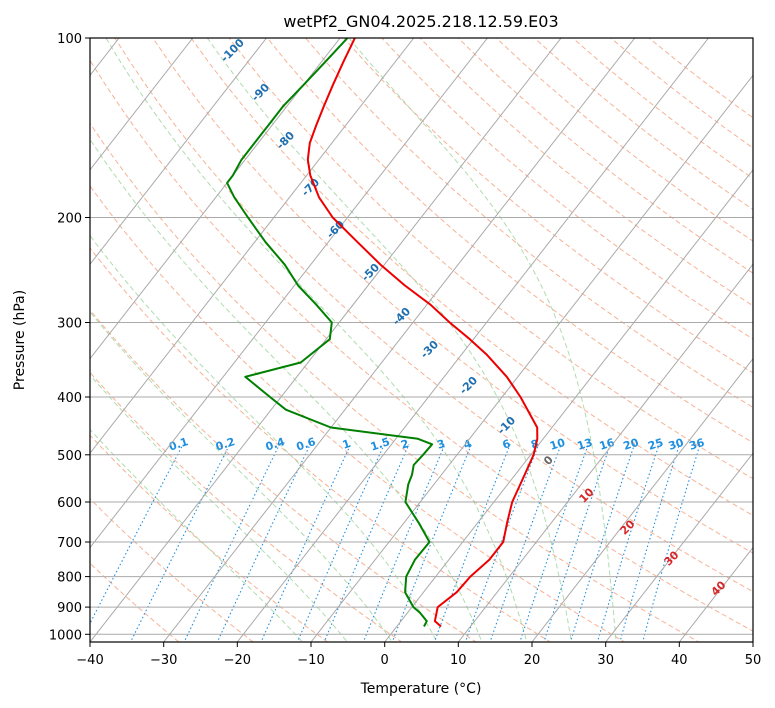 This screenshot has width=775, height=708. Describe the element at coordinates (532, 660) in the screenshot. I see `x-tick-label: 20` at that location.